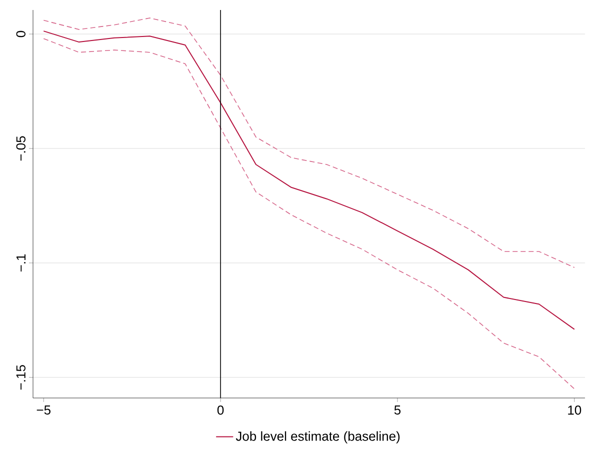 This screenshot has height=463, width=590. I want to click on legend-label: Job level estimate (baseline), so click(318, 437).